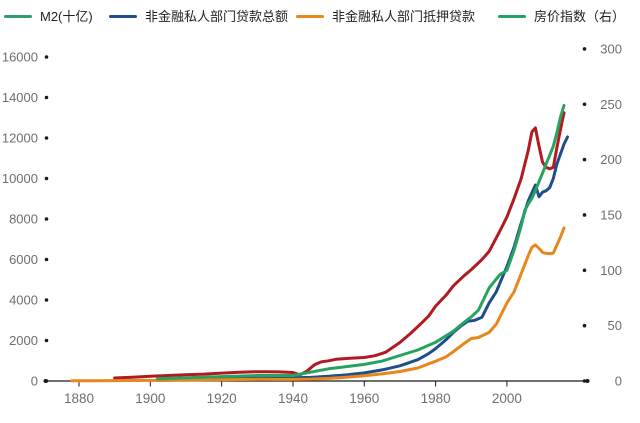 The height and width of the screenshot is (423, 640). What do you see at coordinates (79, 398) in the screenshot?
I see `x-tick-label: 1880` at bounding box center [79, 398].